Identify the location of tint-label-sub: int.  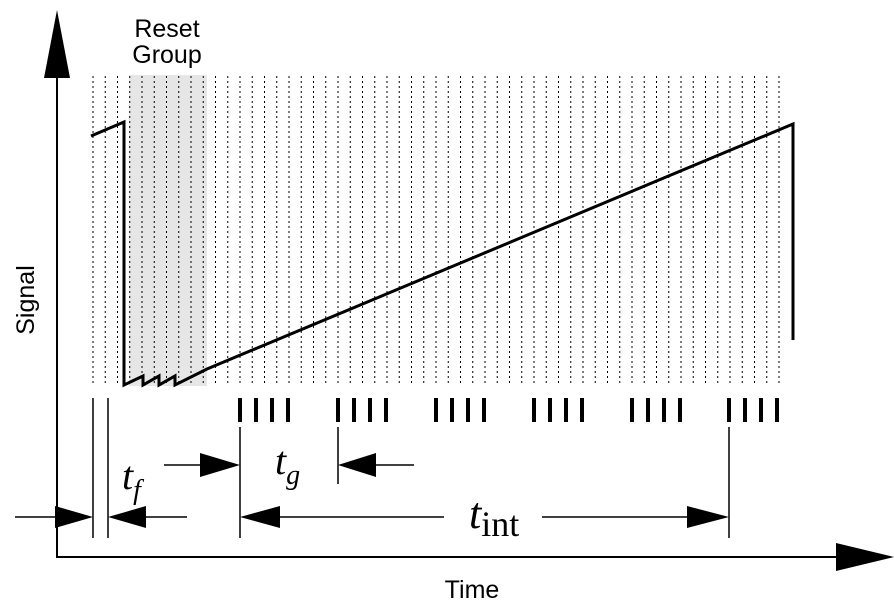
(500, 524).